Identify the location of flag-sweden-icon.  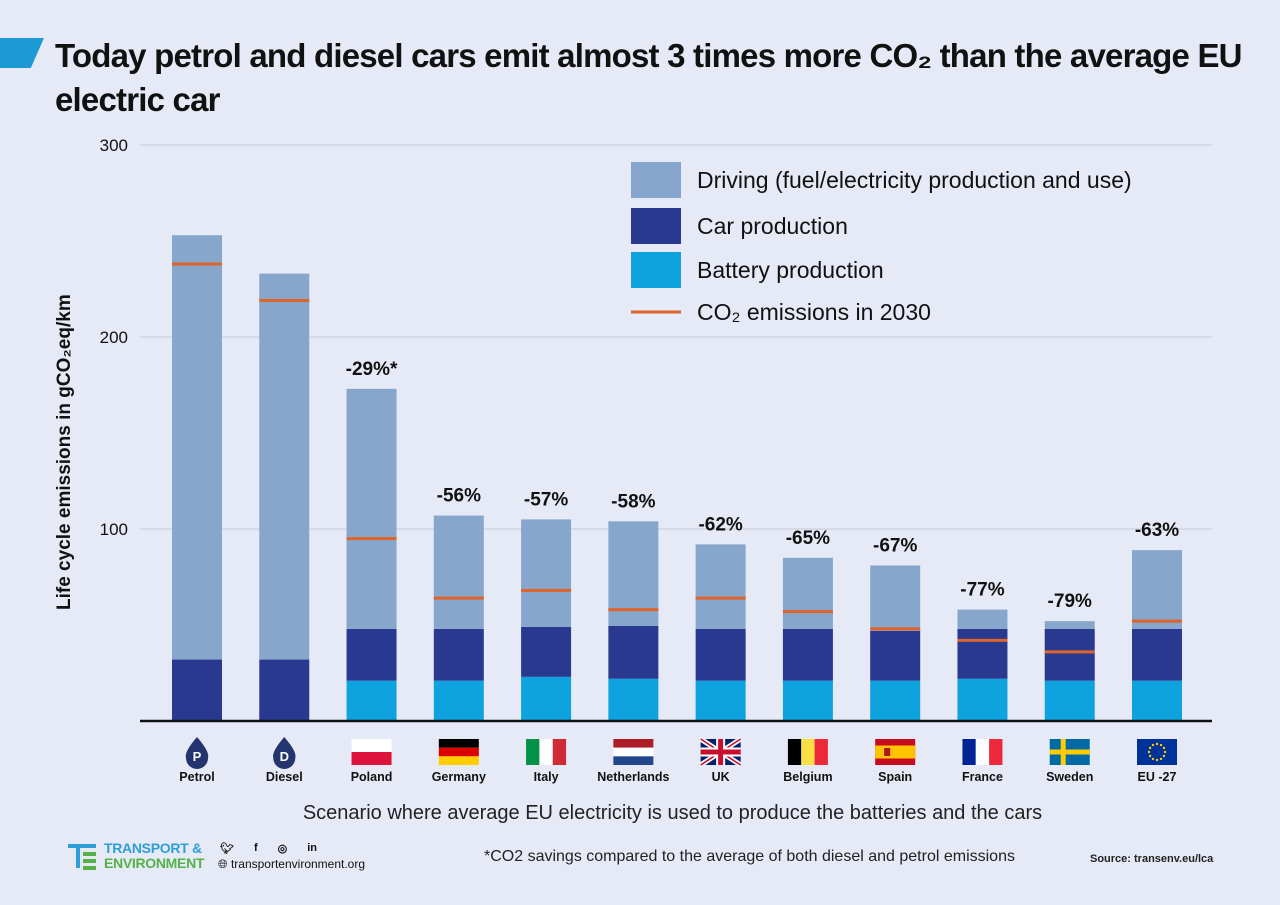
(1069, 752).